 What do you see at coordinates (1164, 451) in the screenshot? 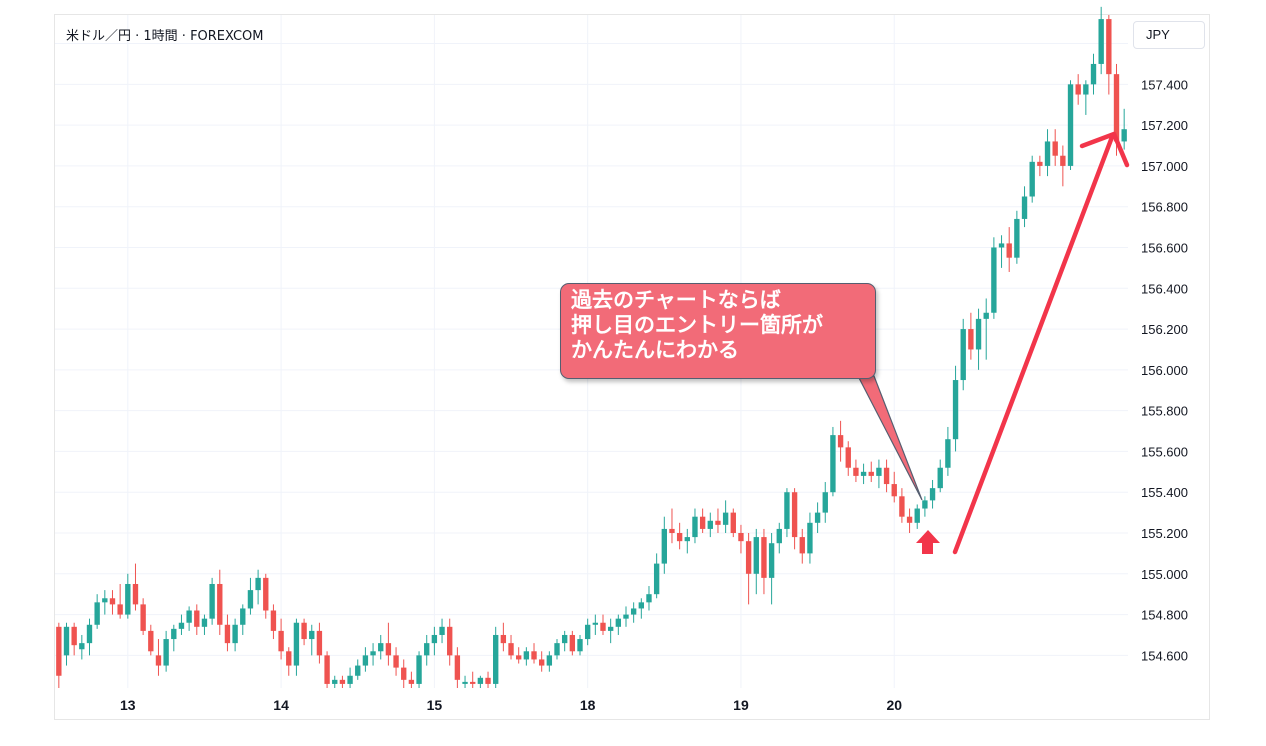
I see `y-tick-label: 155.600` at bounding box center [1164, 451].